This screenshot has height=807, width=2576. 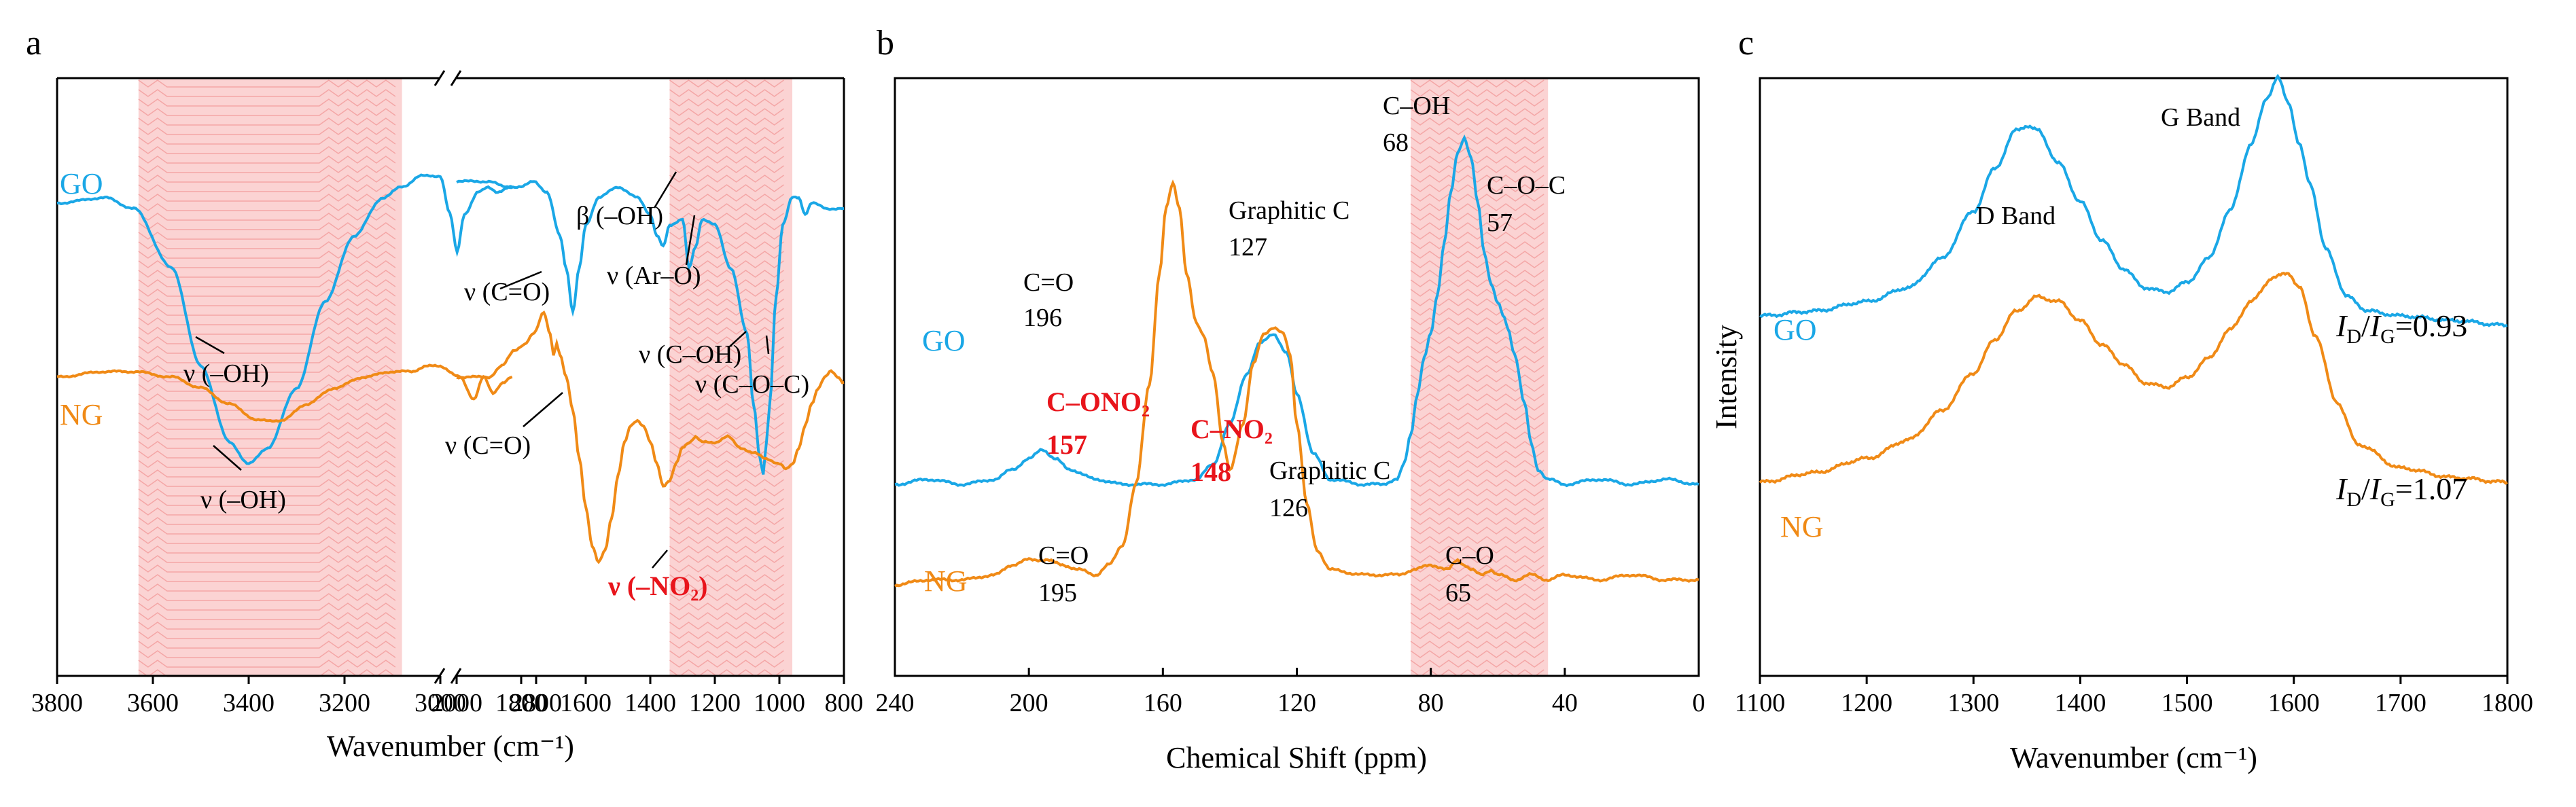 I want to click on annotations-a, so click(x=482, y=370).